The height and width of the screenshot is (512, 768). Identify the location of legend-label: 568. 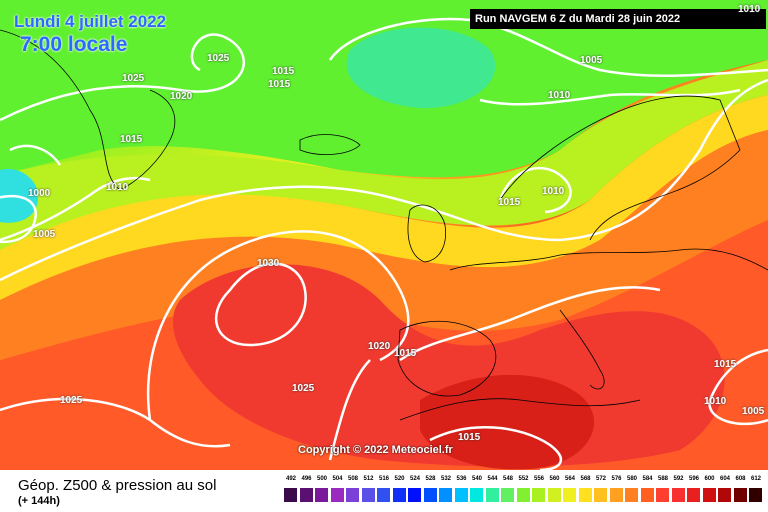
(585, 479).